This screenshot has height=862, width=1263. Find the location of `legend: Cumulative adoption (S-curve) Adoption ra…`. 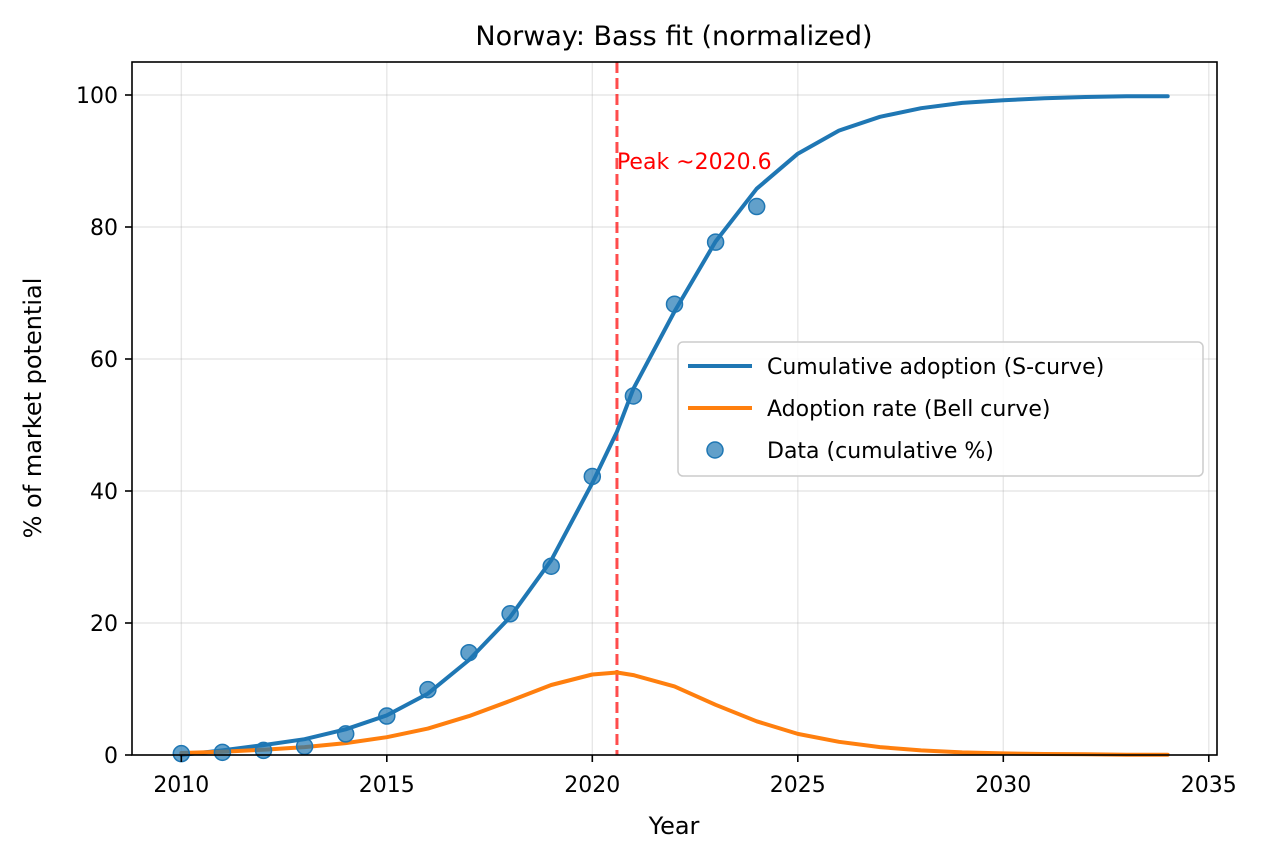

legend: Cumulative adoption (S-curve) Adoption ra… is located at coordinates (940, 409).